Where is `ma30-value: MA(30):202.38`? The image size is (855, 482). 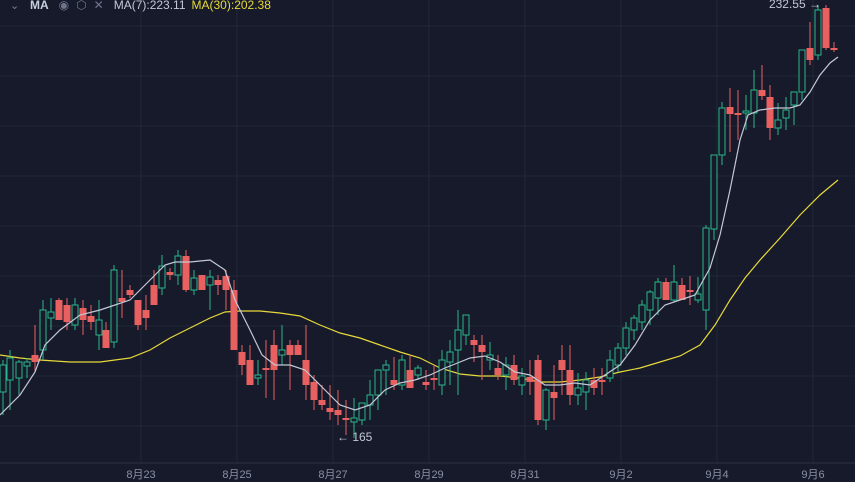 ma30-value: MA(30):202.38 is located at coordinates (231, 6).